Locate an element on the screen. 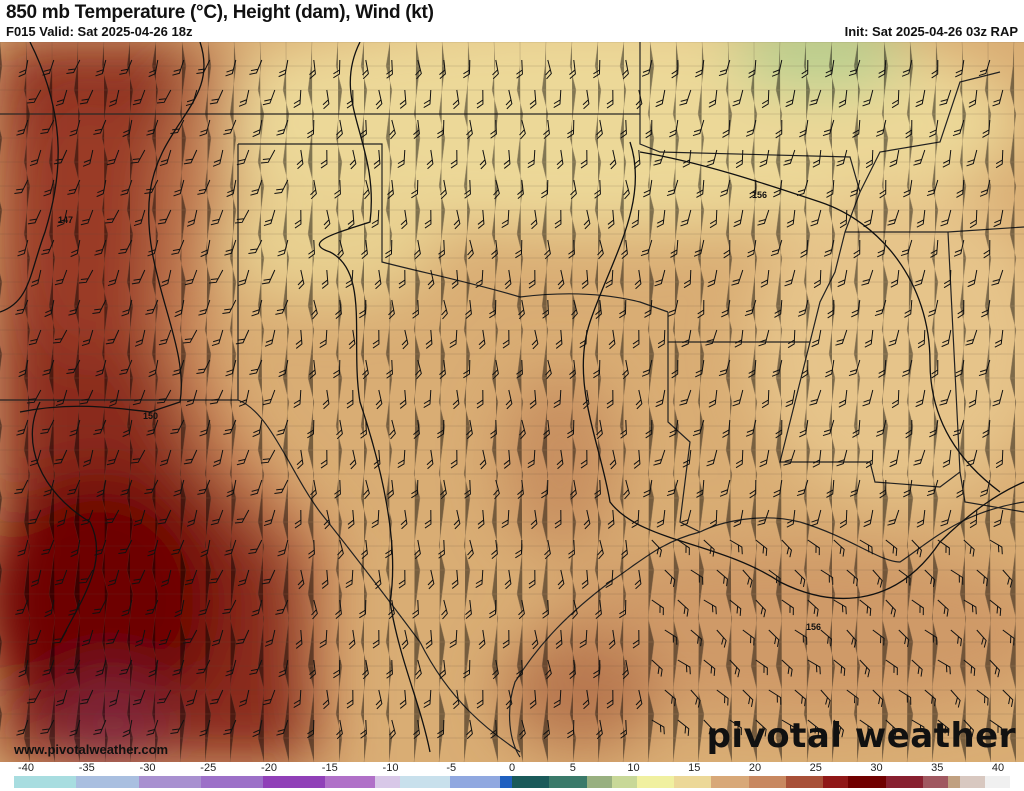 The width and height of the screenshot is (1024, 791). contour-label: 150 is located at coordinates (150, 416).